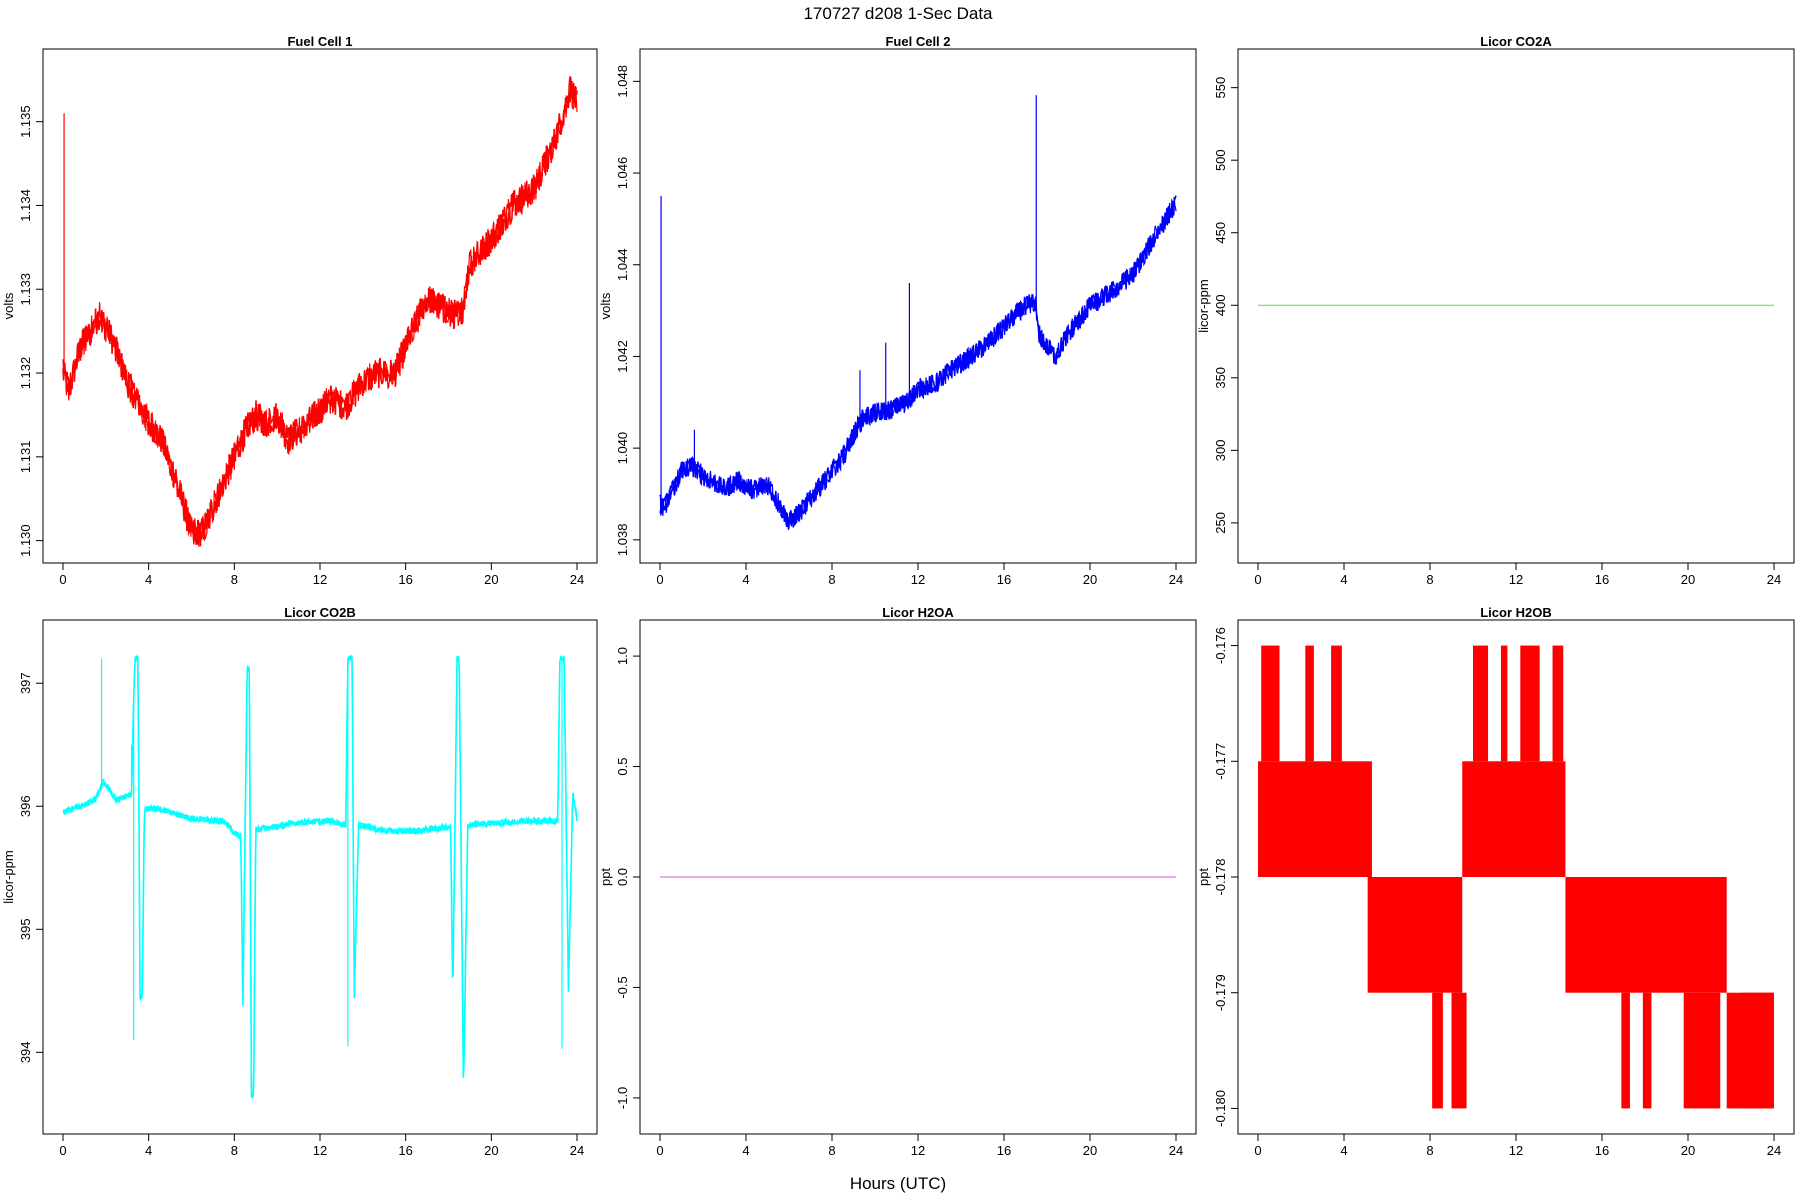 This screenshot has height=1200, width=1800. What do you see at coordinates (1220, 450) in the screenshot?
I see `y-tick-label: 300` at bounding box center [1220, 450].